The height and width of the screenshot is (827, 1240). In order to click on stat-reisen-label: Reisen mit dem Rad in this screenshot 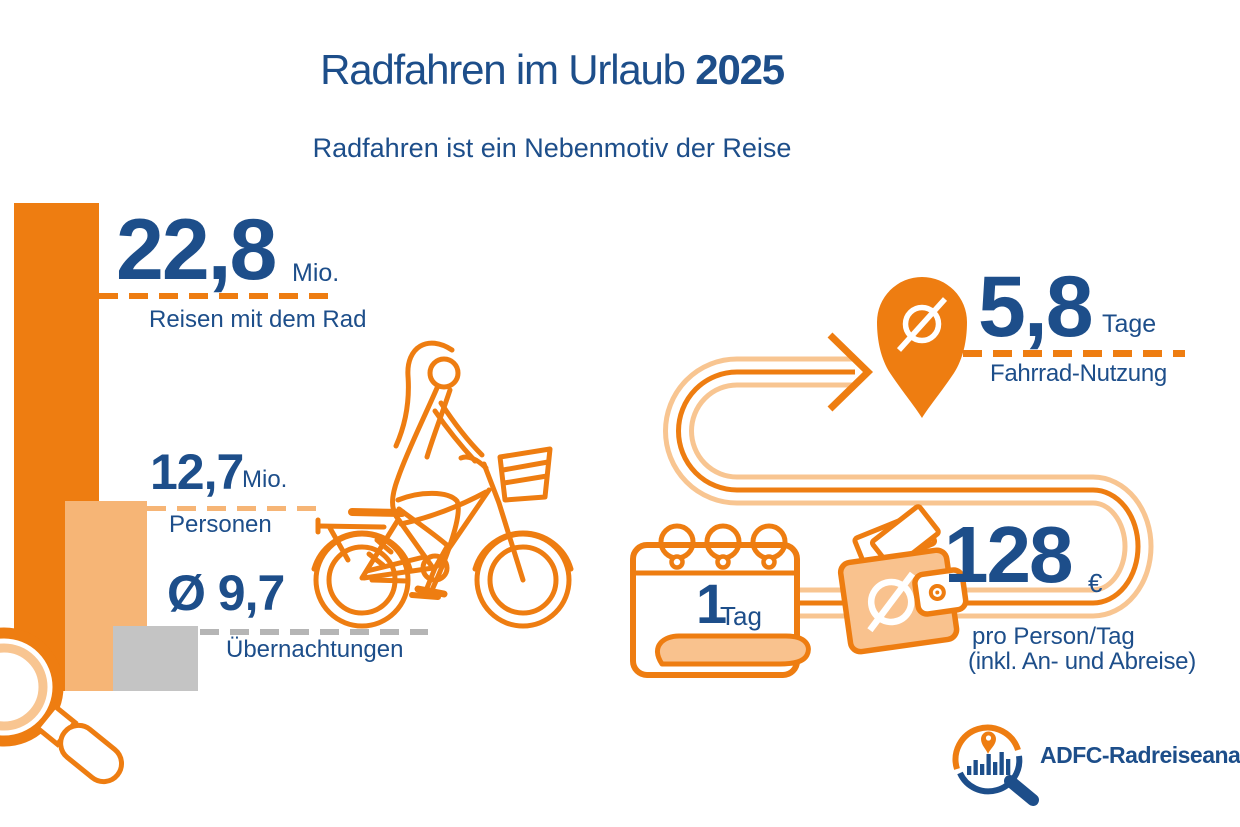, I will do `click(258, 319)`.